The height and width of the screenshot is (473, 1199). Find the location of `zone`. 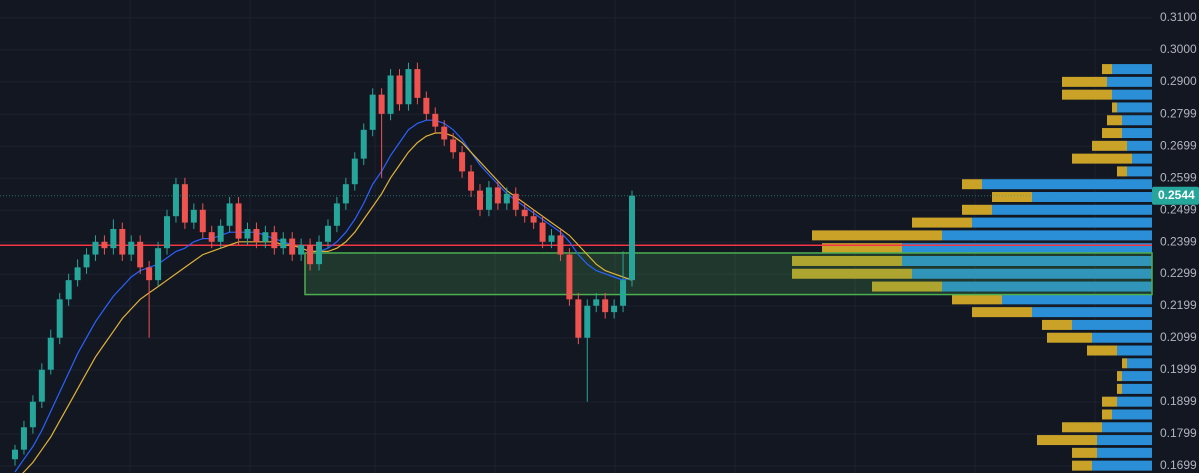

zone is located at coordinates (728, 274).